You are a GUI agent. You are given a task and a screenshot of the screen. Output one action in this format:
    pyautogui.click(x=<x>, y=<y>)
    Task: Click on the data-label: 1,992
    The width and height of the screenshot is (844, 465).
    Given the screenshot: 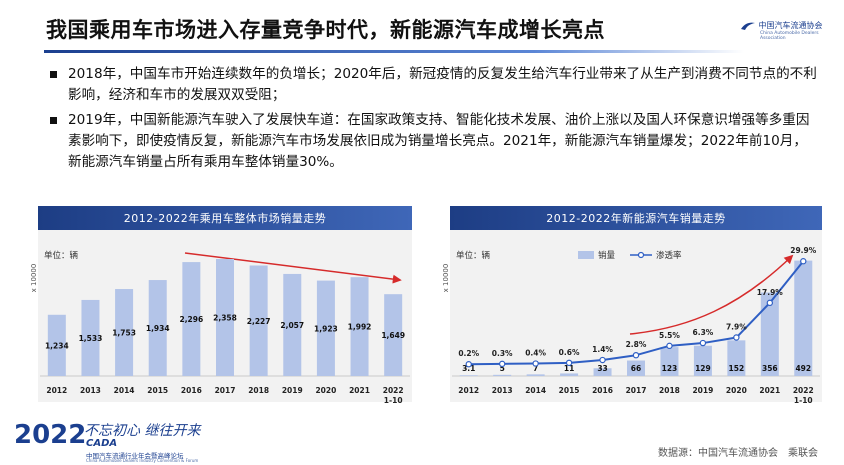 What is the action you would take?
    pyautogui.click(x=360, y=327)
    